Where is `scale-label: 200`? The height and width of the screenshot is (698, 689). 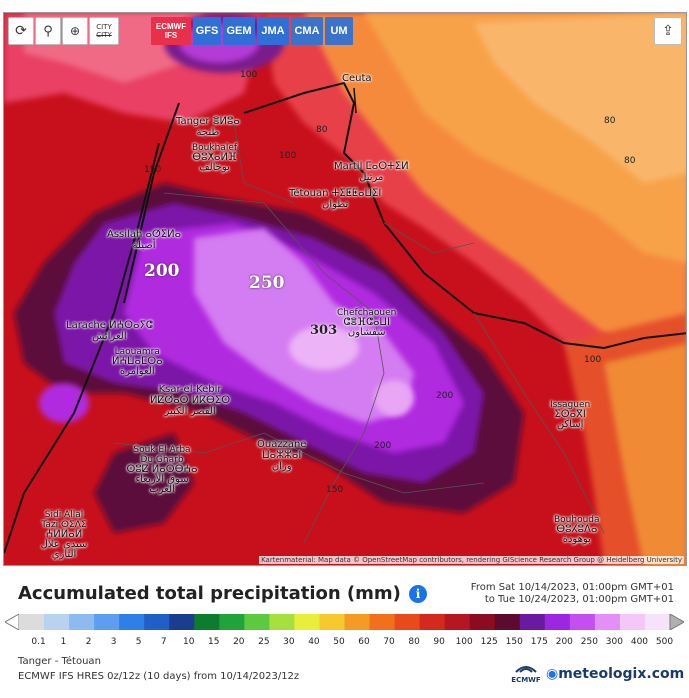 scale-label: 200 is located at coordinates (564, 642).